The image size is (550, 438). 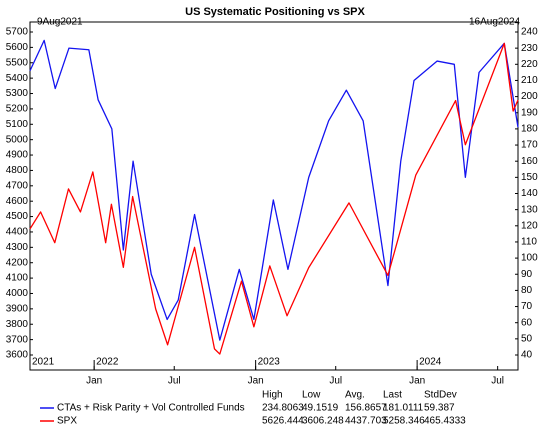 What do you see at coordinates (529, 48) in the screenshot?
I see `y2-tick-label: 230` at bounding box center [529, 48].